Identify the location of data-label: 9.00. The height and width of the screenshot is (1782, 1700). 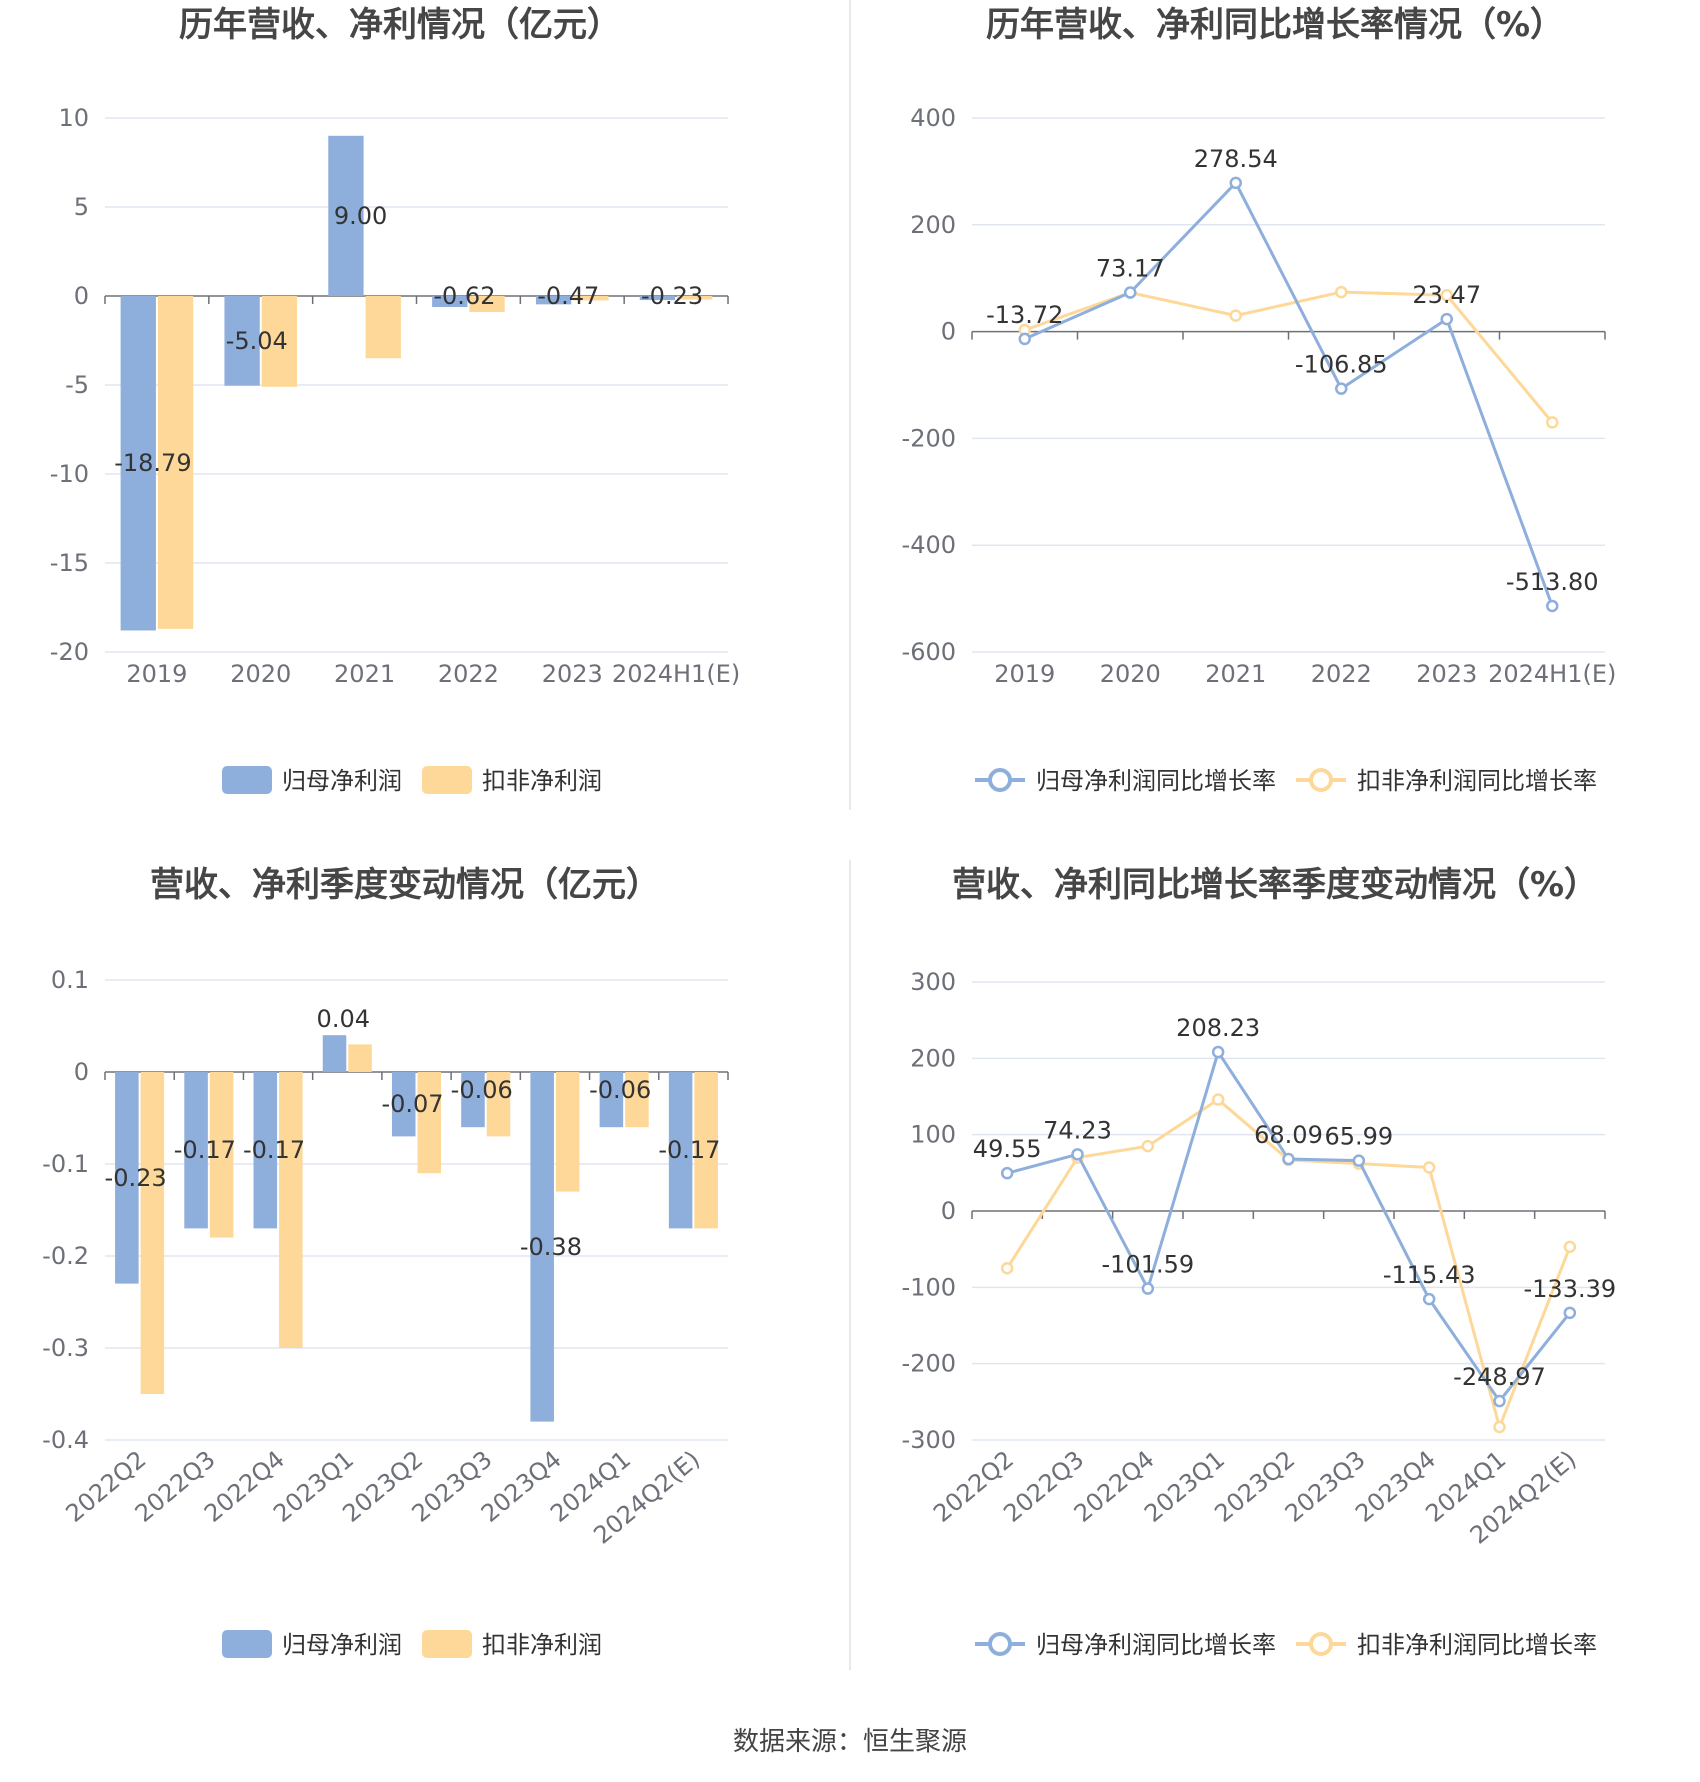
(360, 216).